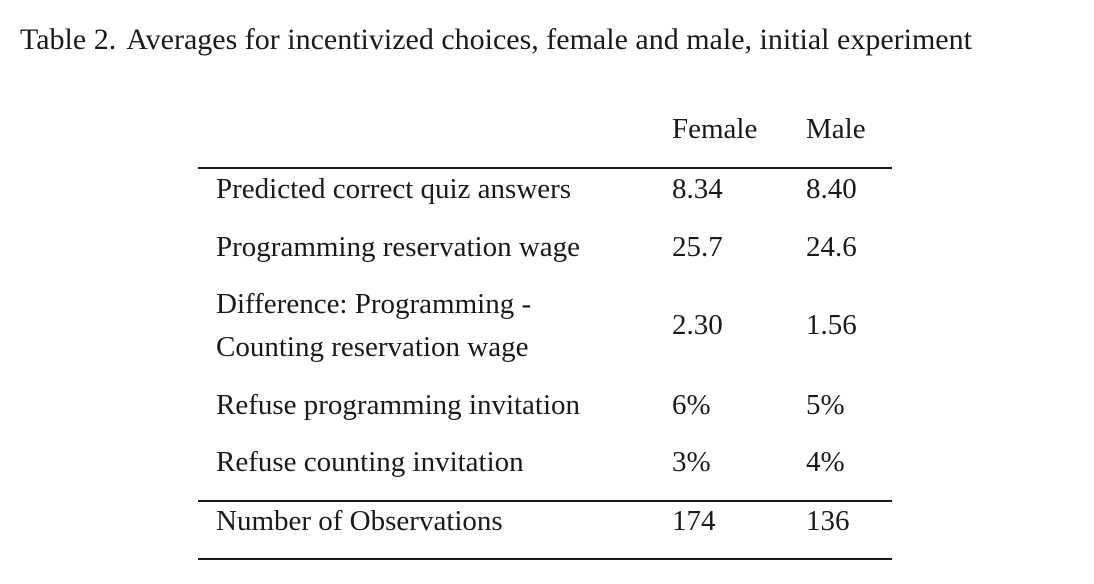 The image size is (1094, 584). Describe the element at coordinates (359, 521) in the screenshot. I see `footer-label: Number of Observations` at that location.